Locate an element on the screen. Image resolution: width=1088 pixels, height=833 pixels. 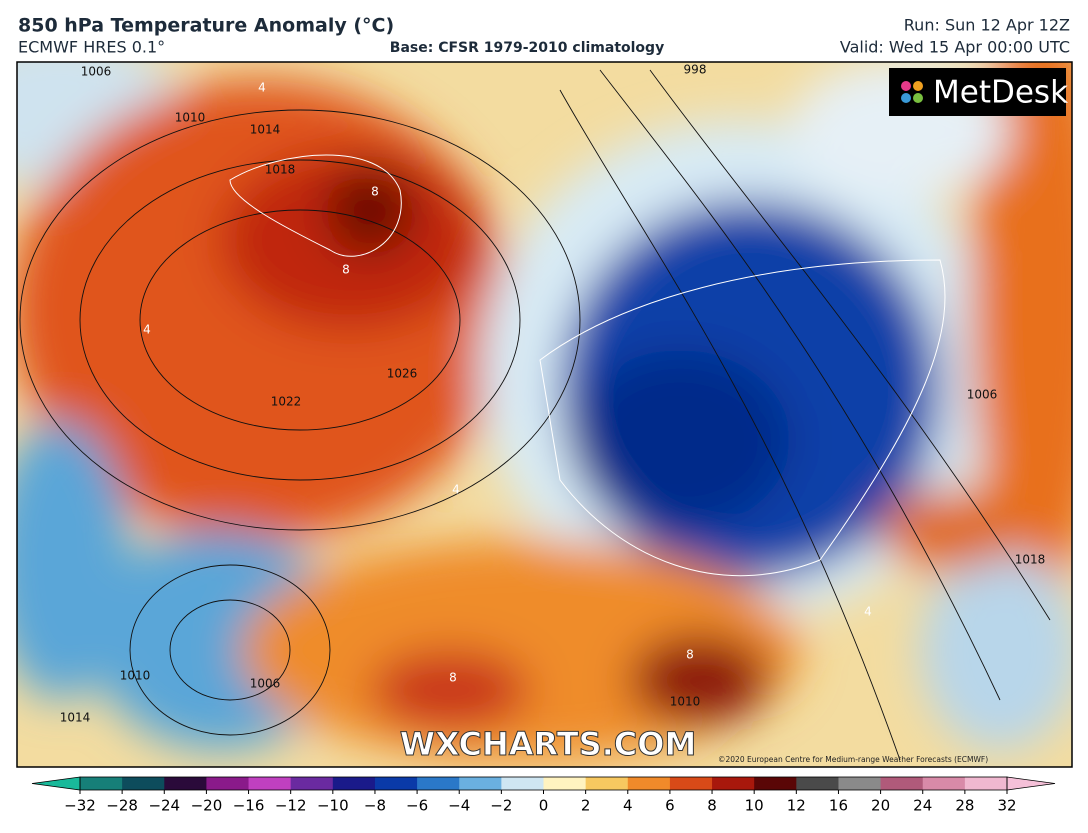
contour-label: 1022 is located at coordinates (286, 402).